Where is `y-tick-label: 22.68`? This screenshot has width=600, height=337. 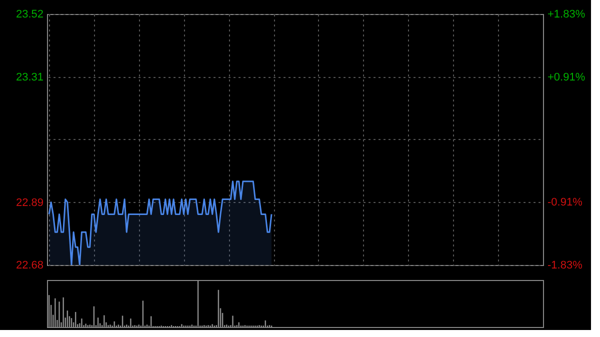 y-tick-label: 22.68 is located at coordinates (30, 266).